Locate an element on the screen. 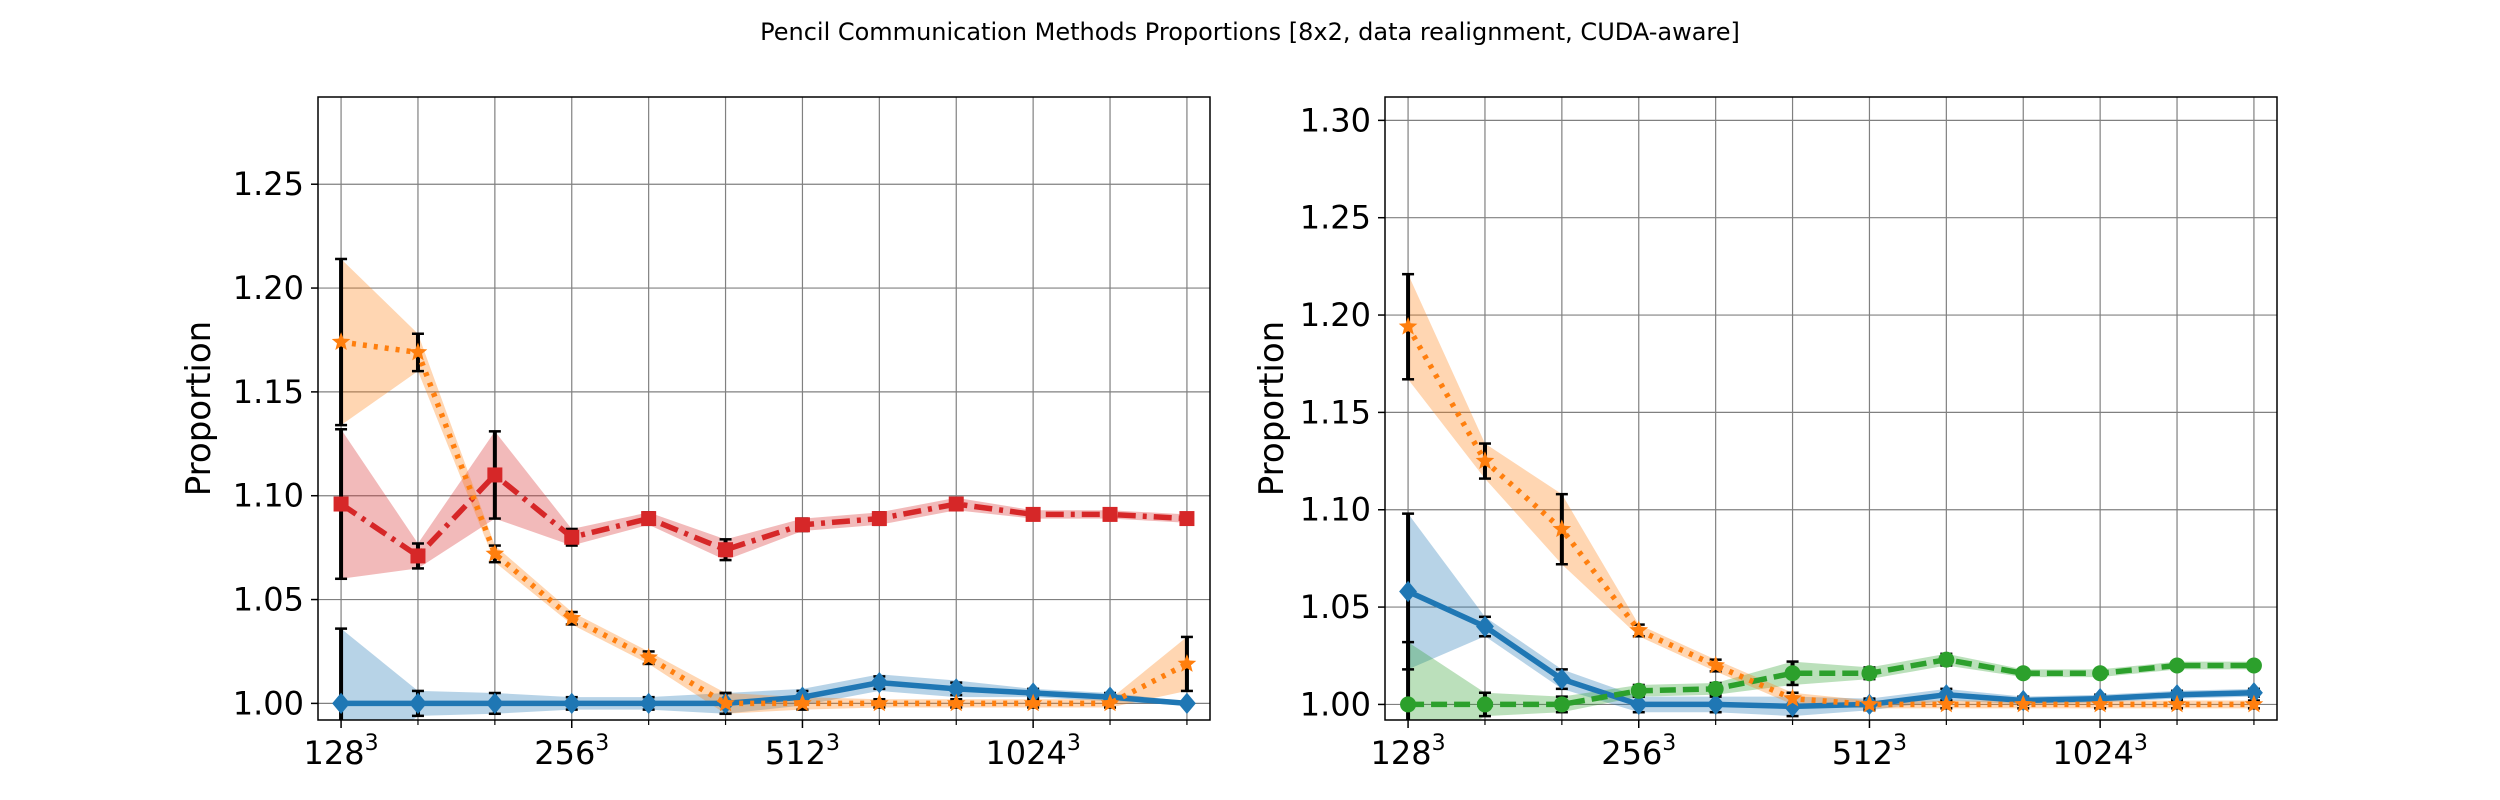  y-tick-label: 1.15 is located at coordinates (1335, 412).